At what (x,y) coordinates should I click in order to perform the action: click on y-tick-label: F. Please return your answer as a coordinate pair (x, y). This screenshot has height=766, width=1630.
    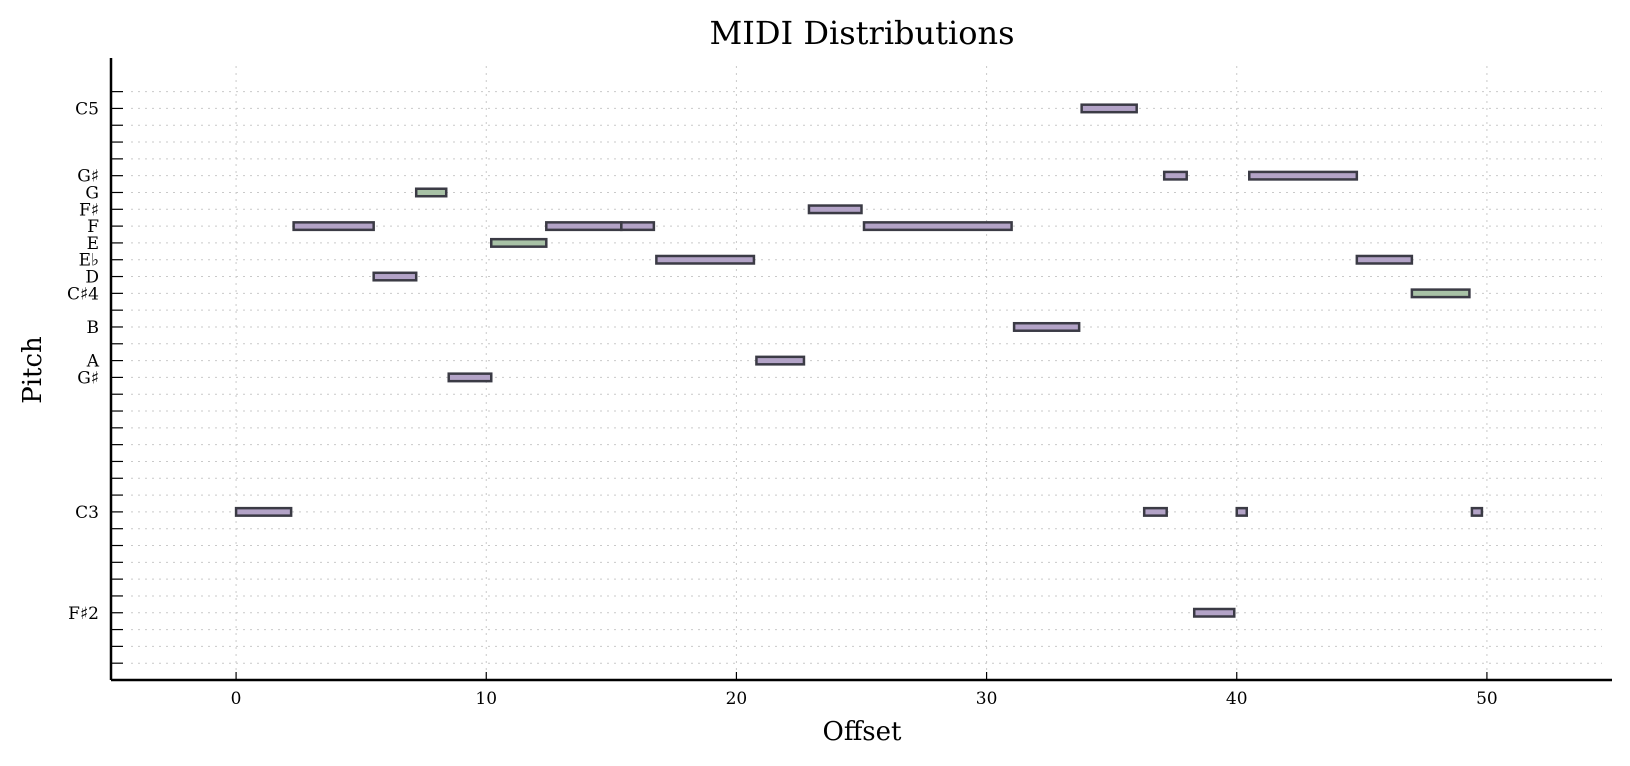
    Looking at the image, I should click on (93, 227).